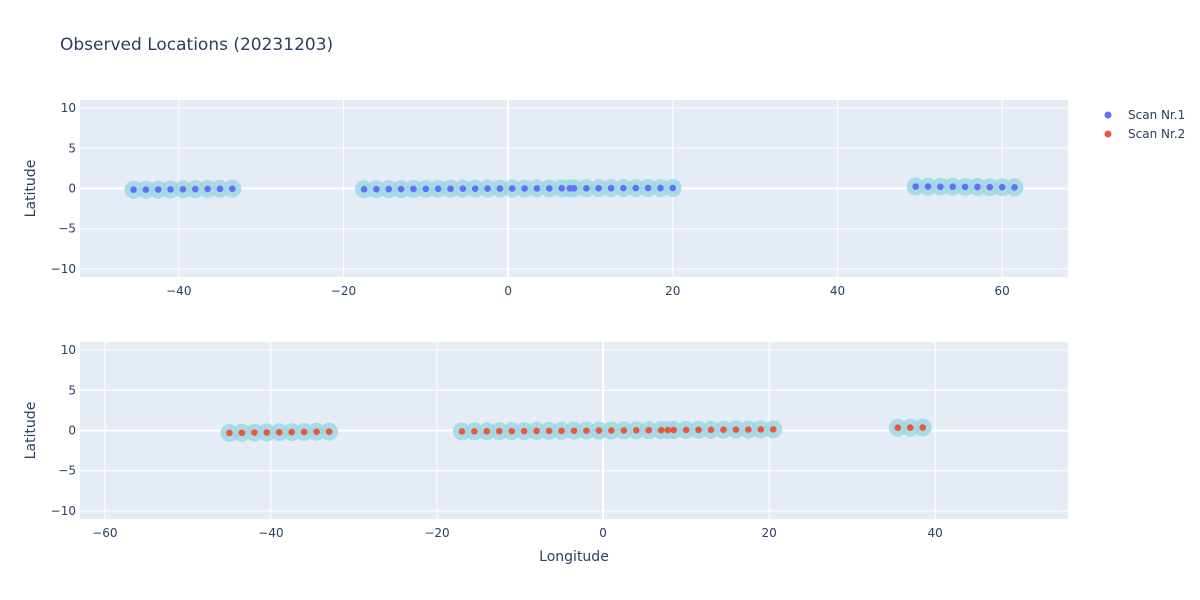  I want to click on x-tick-label: −20, so click(436, 533).